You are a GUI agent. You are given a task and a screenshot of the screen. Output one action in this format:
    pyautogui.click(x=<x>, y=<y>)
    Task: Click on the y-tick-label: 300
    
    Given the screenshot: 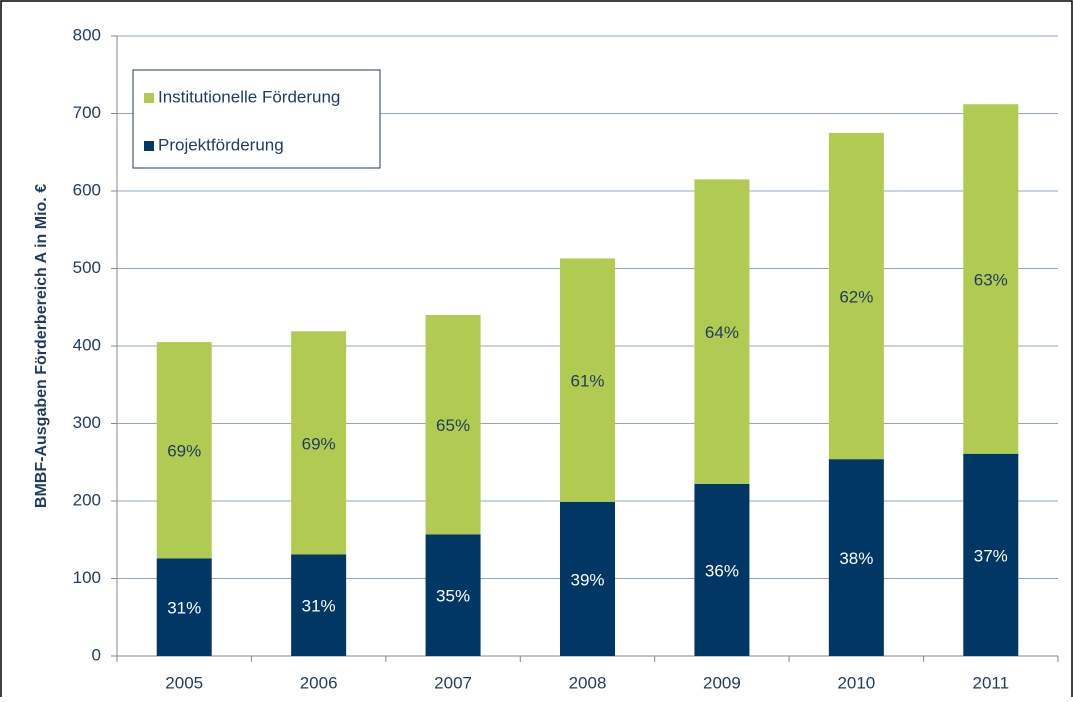 What is the action you would take?
    pyautogui.click(x=87, y=422)
    